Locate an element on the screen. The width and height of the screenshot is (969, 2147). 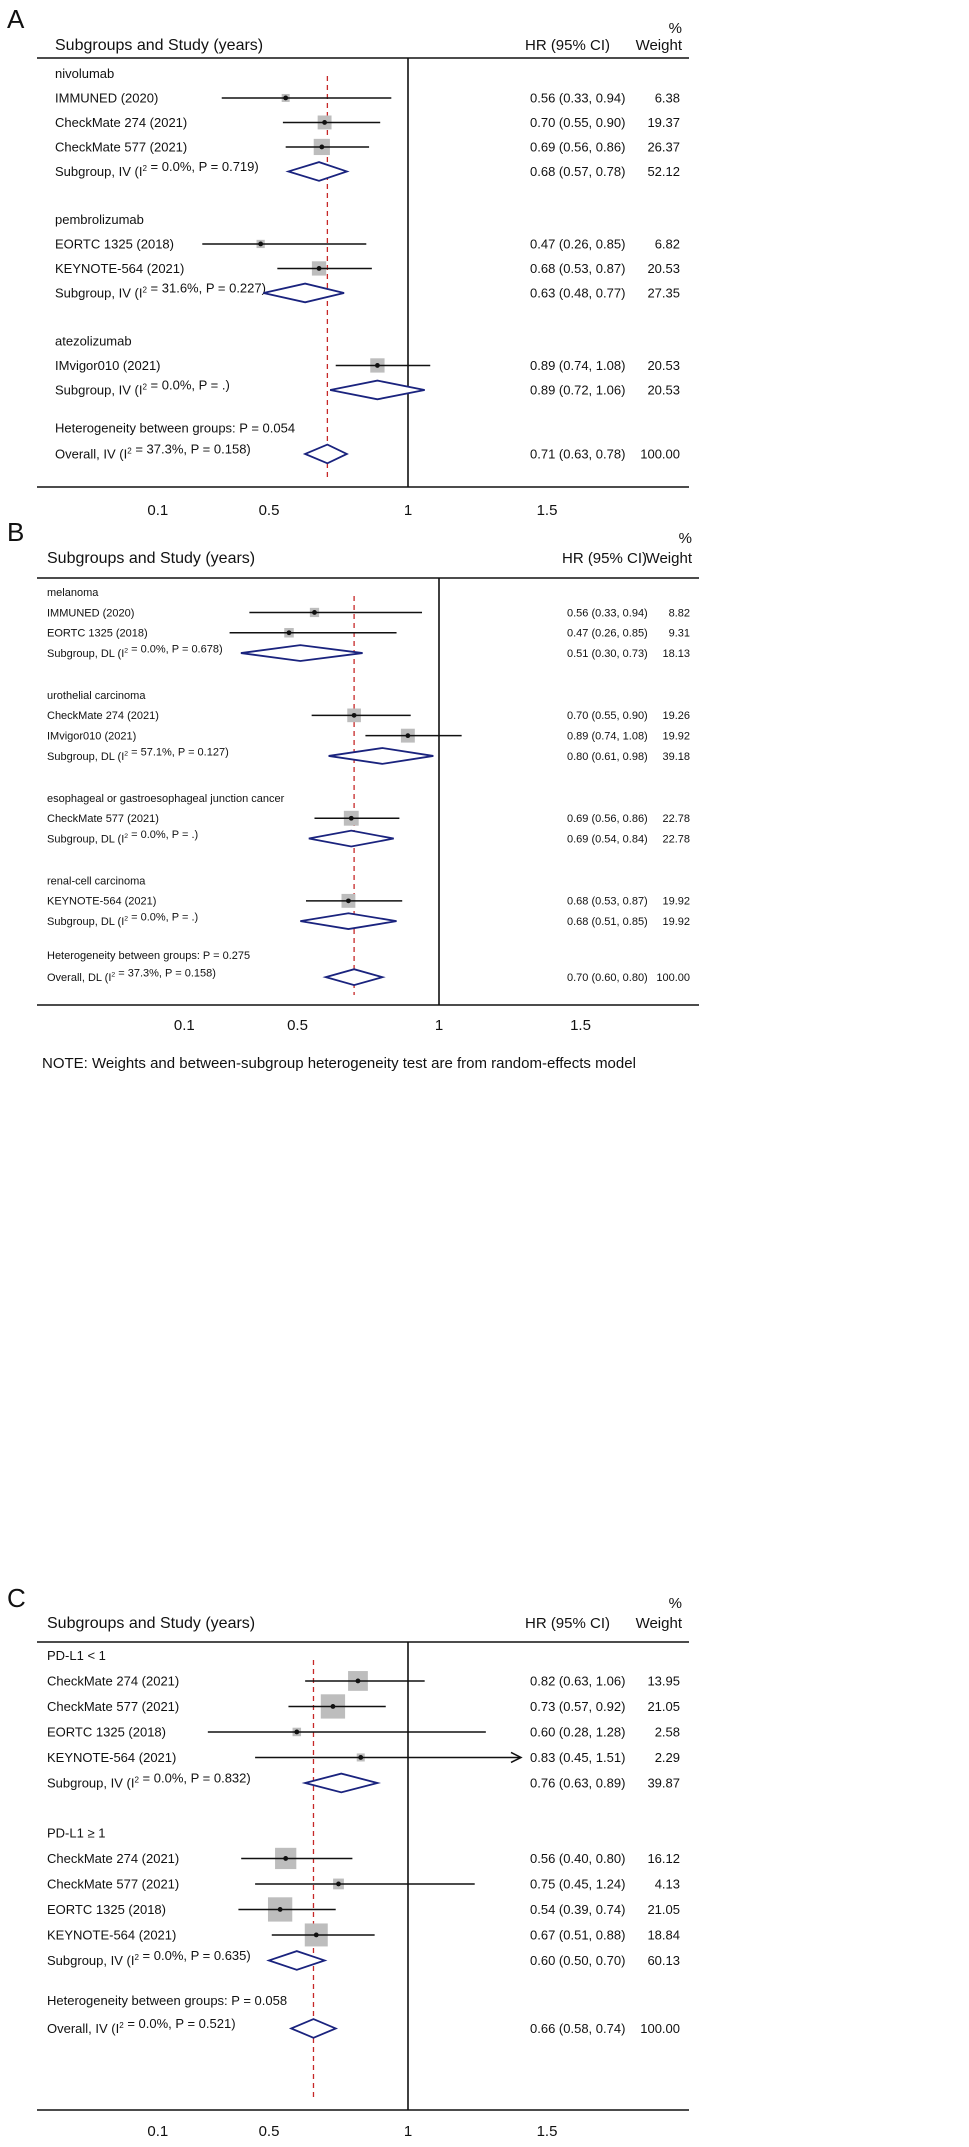
hr-ci-value: 0.71 (0.63, 0.78) is located at coordinates (577, 454).